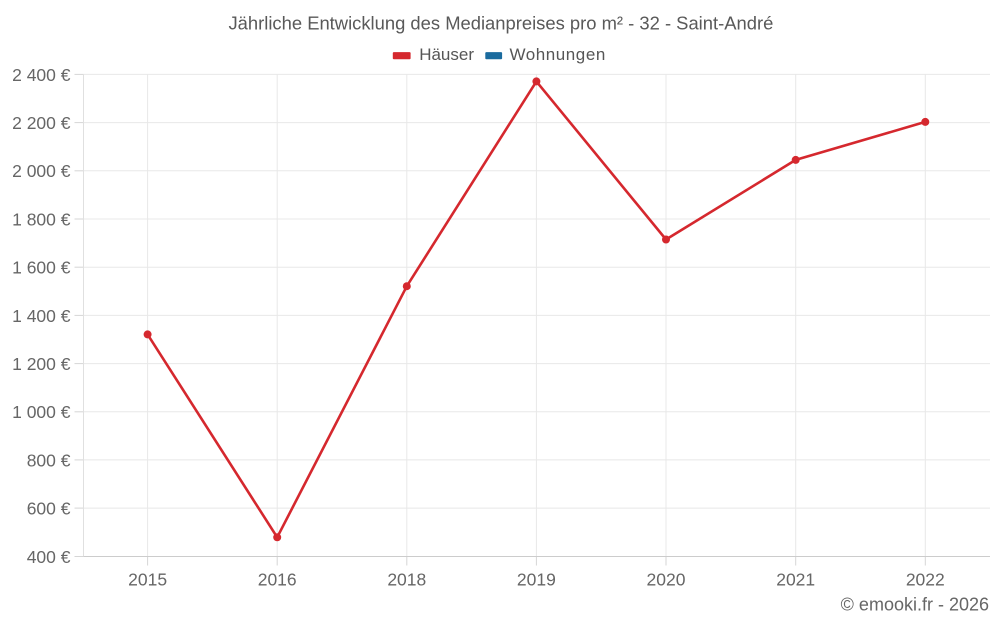 The image size is (1000, 625). Describe the element at coordinates (41, 123) in the screenshot. I see `svg-text: 2 200 €` at that location.